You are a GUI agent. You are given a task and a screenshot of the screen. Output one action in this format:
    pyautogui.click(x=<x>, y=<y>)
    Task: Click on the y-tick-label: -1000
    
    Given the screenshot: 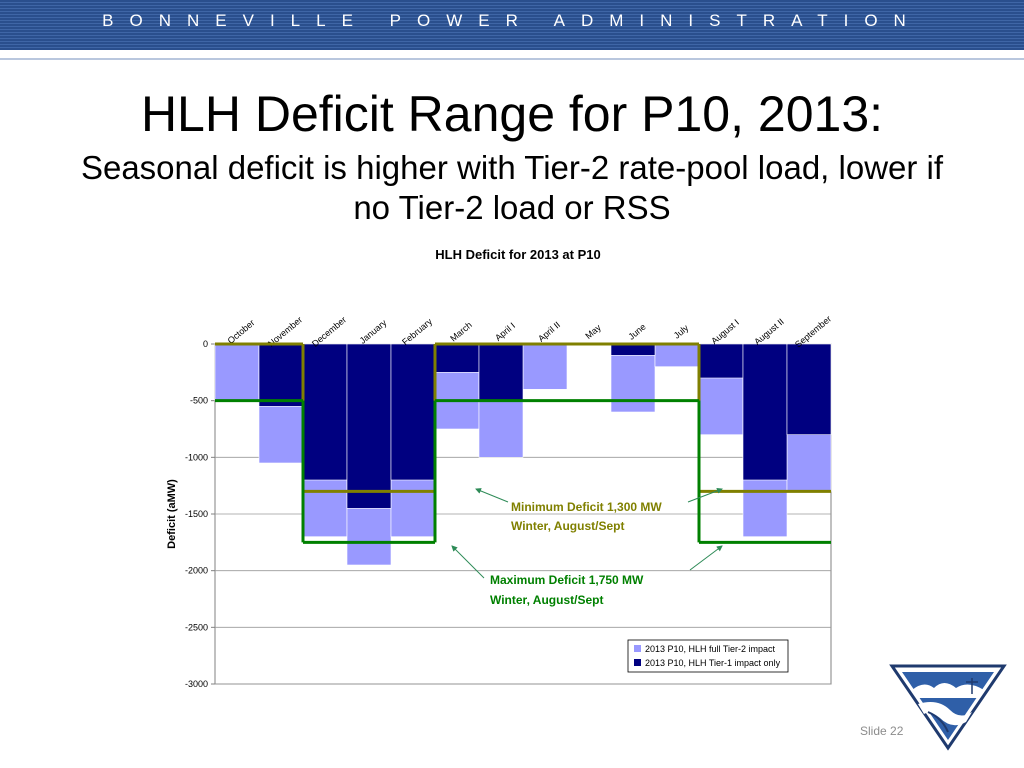 What is the action you would take?
    pyautogui.click(x=196, y=457)
    